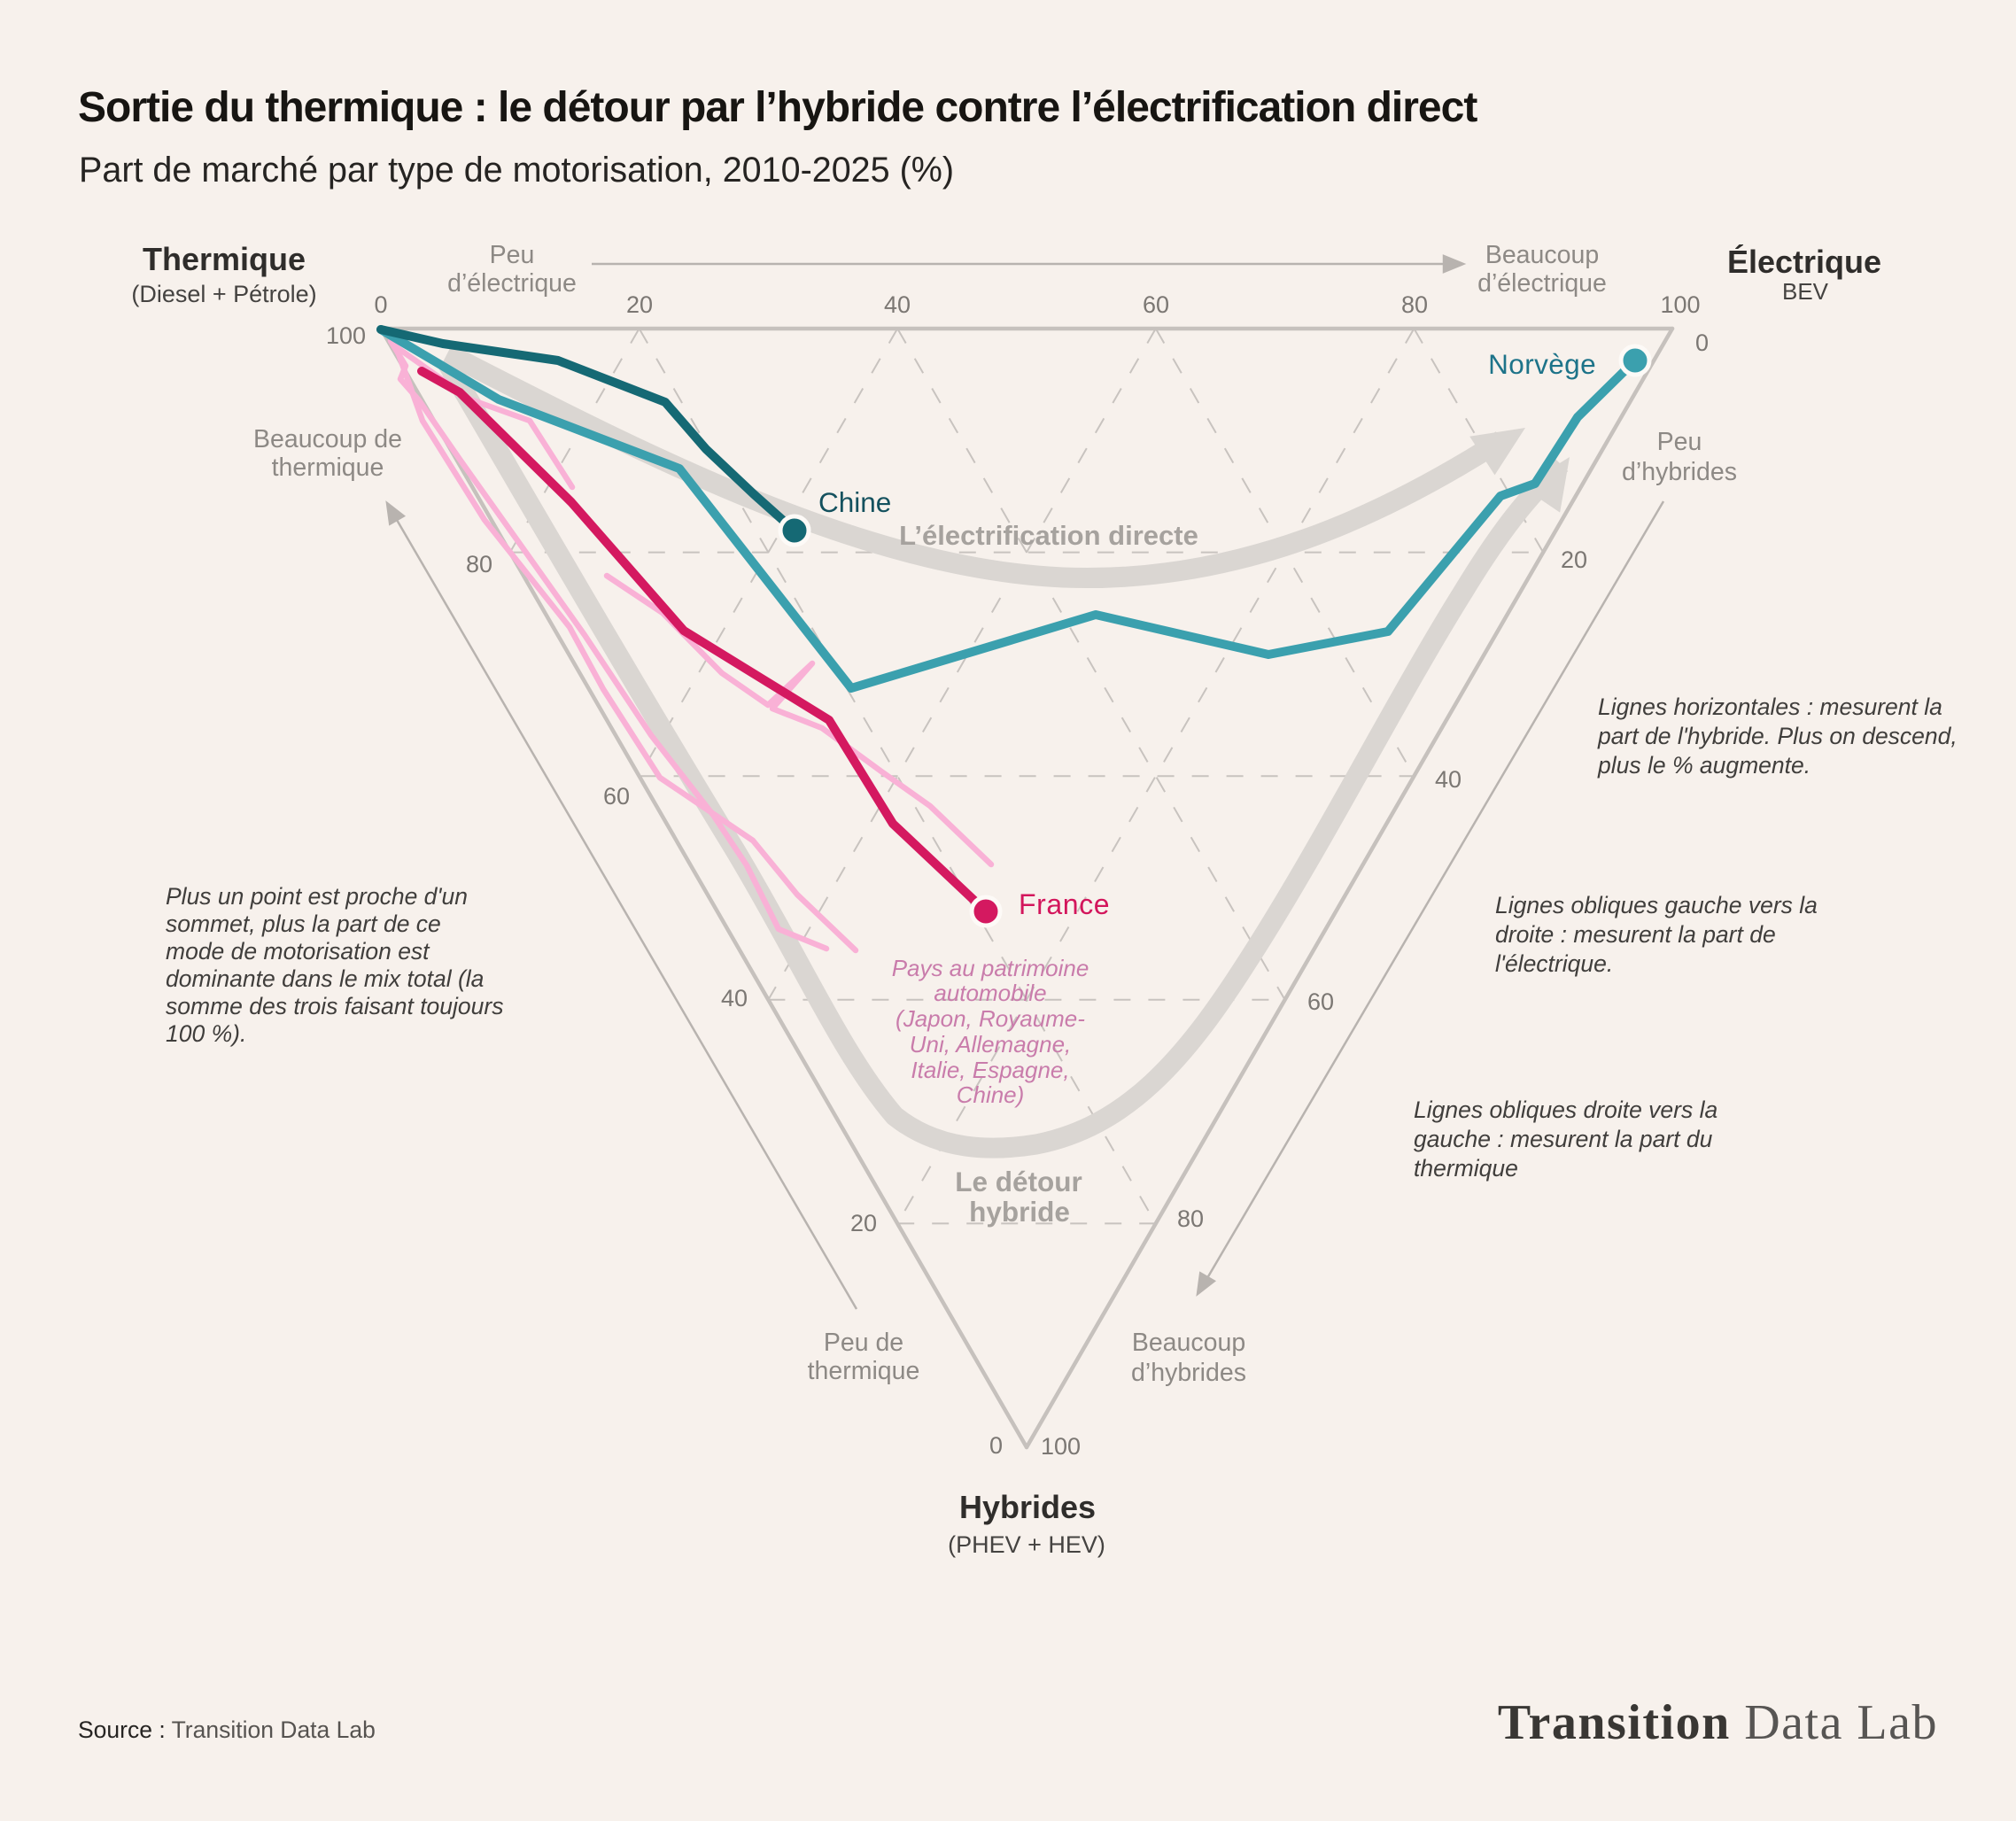  What do you see at coordinates (325, 978) in the screenshot?
I see `svg-text:dominante dans le mix total (l: dominante dans le mix total (la` at bounding box center [325, 978].